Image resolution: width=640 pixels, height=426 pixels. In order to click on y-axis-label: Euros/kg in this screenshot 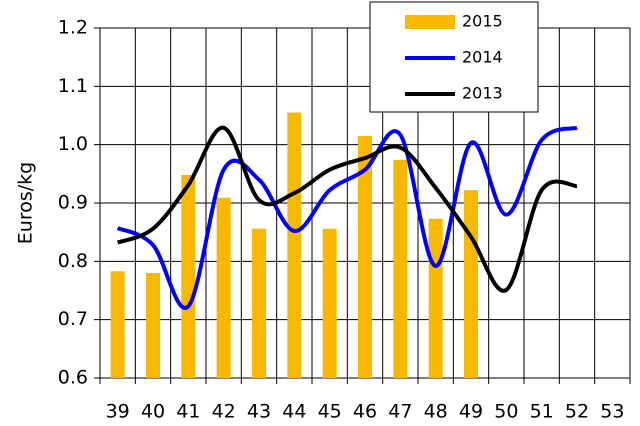, I will do `click(26, 203)`.